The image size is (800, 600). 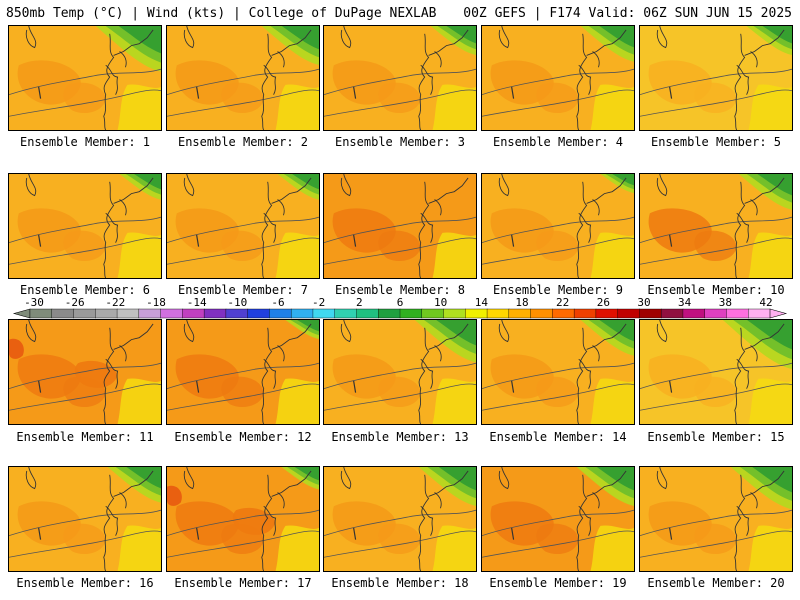 What do you see at coordinates (558, 290) in the screenshot?
I see `member-label: Ensemble Member: 9` at bounding box center [558, 290].